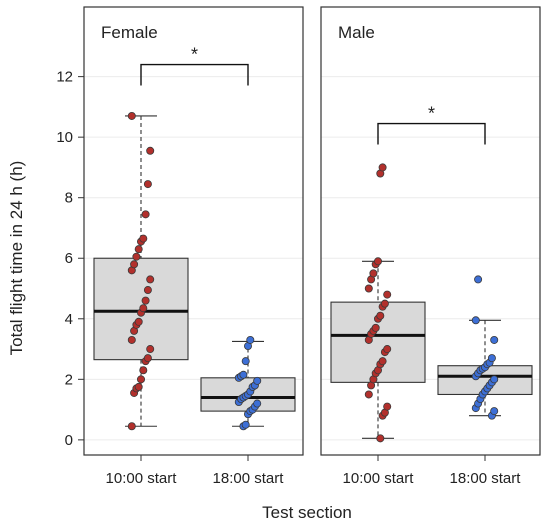 The image size is (550, 526). What do you see at coordinates (64, 137) in the screenshot?
I see `y-tick-label: 10` at bounding box center [64, 137].